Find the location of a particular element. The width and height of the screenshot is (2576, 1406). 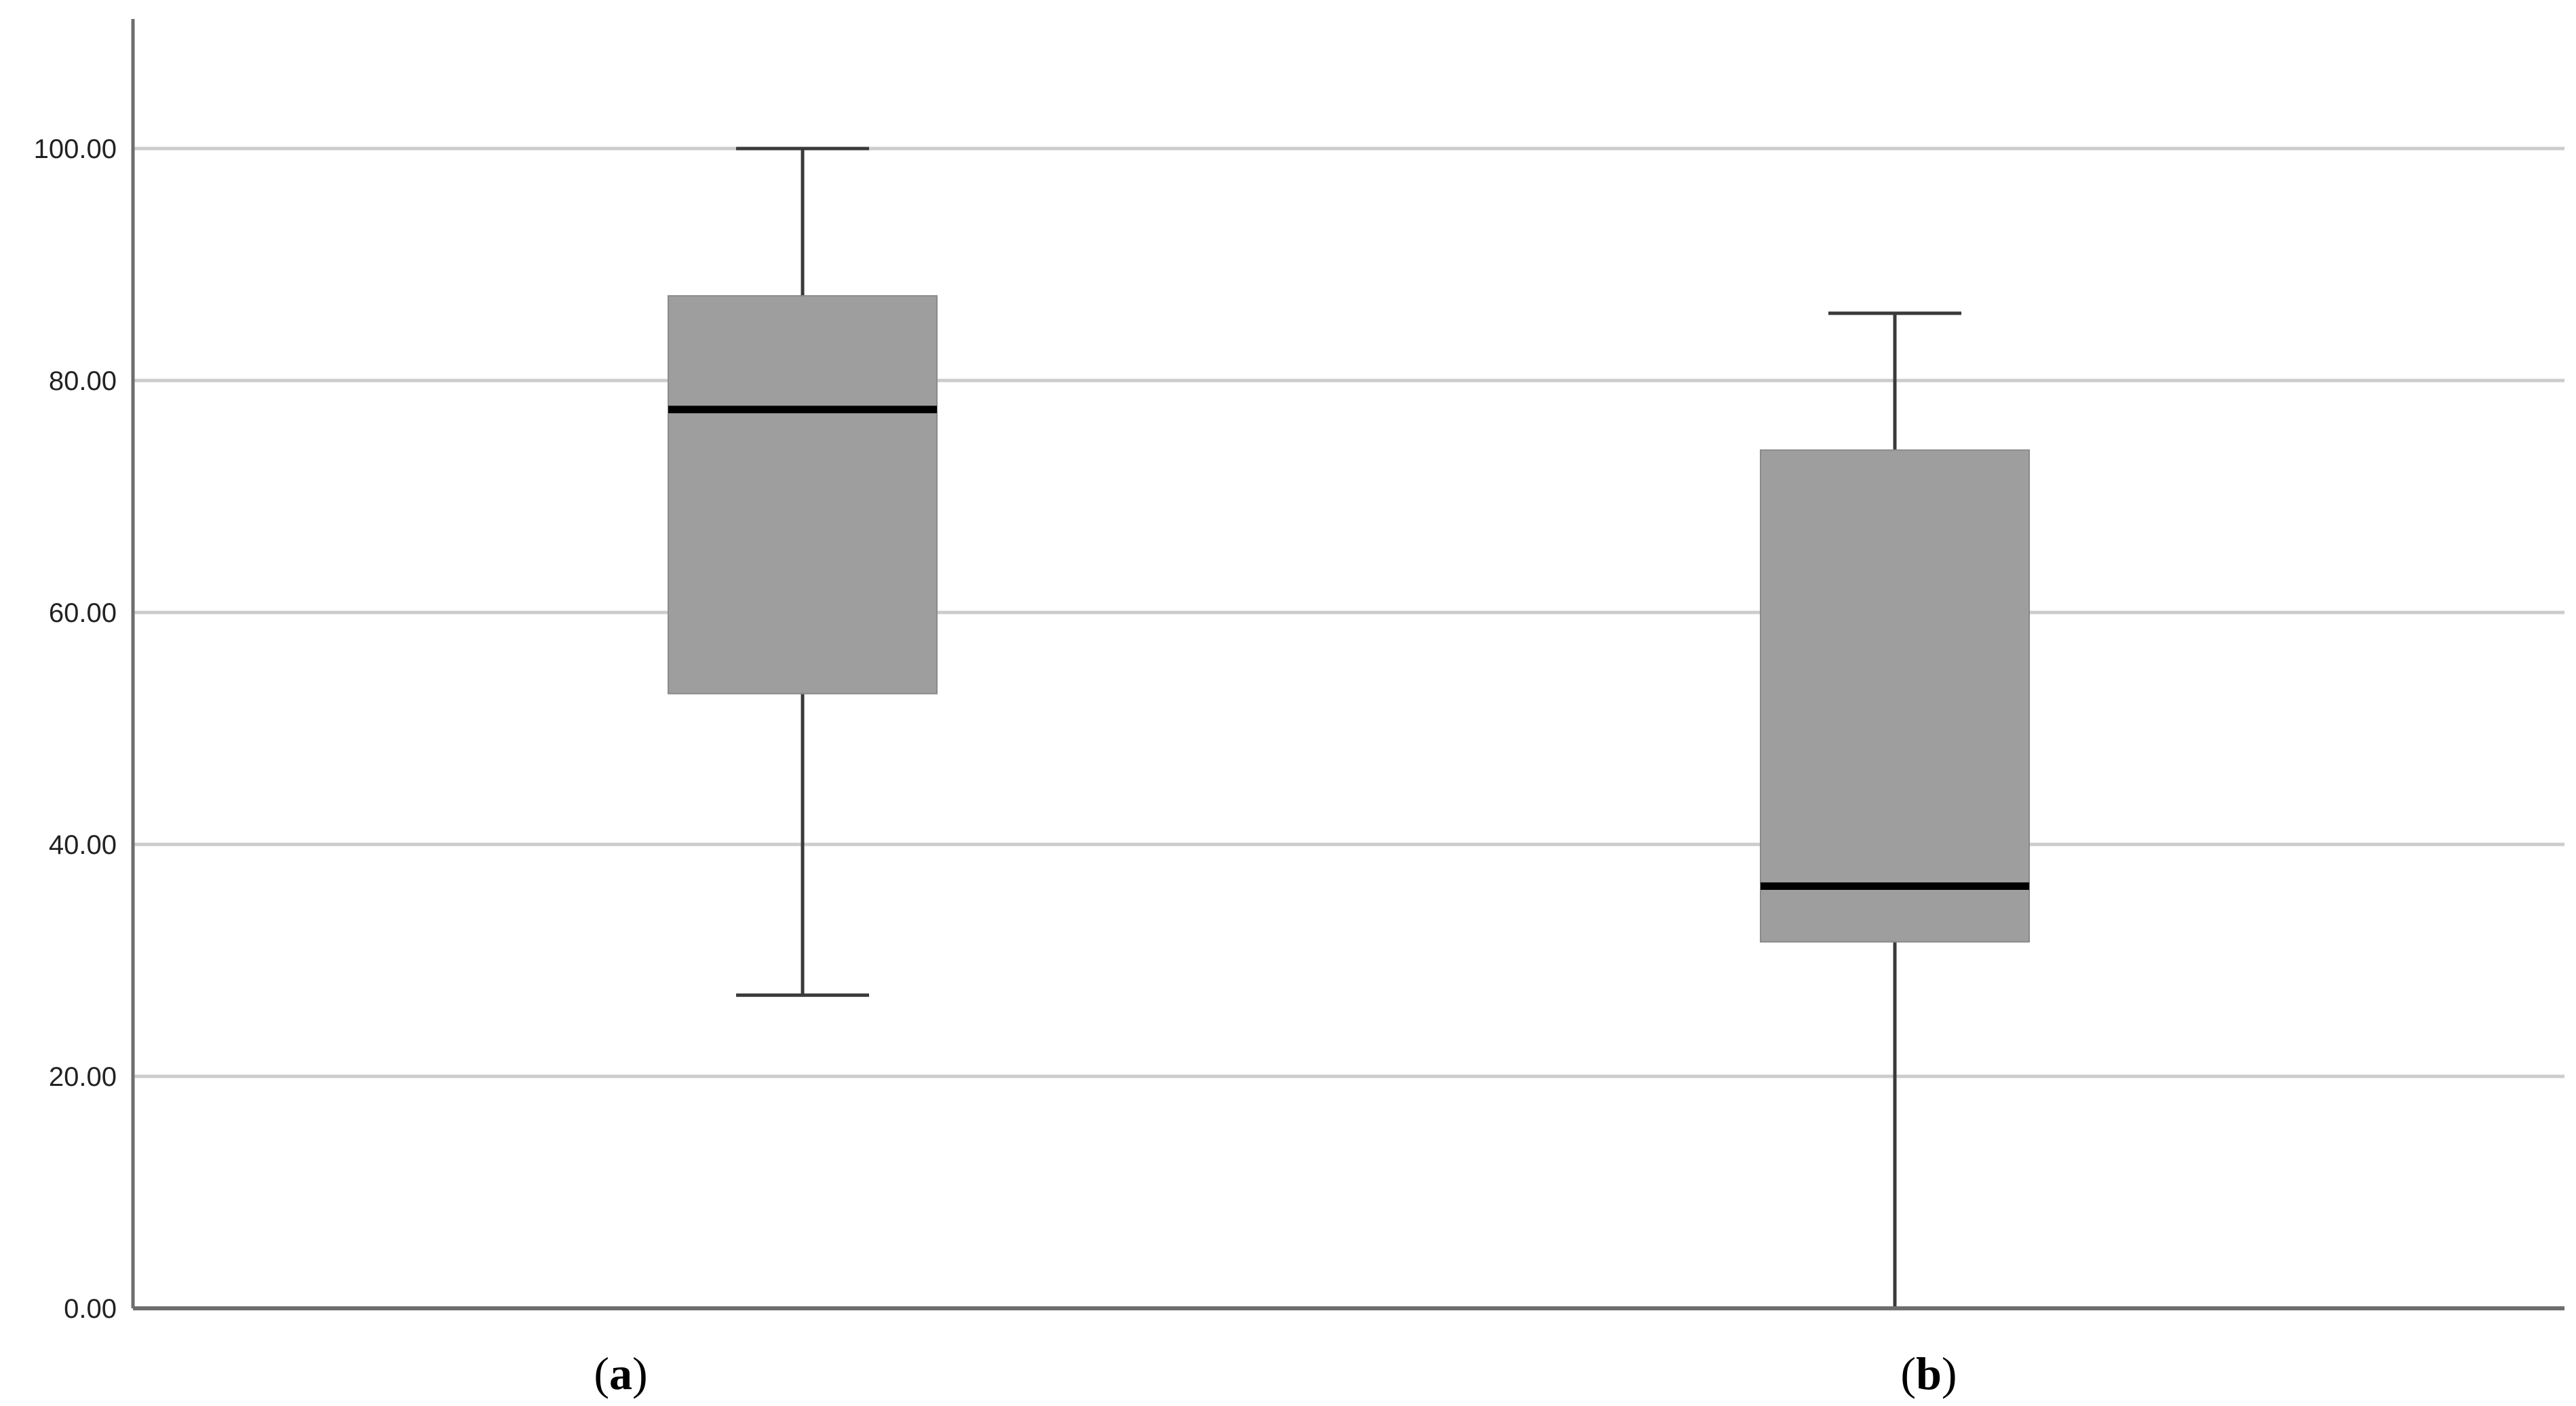

category-label: (a) is located at coordinates (620, 1373).